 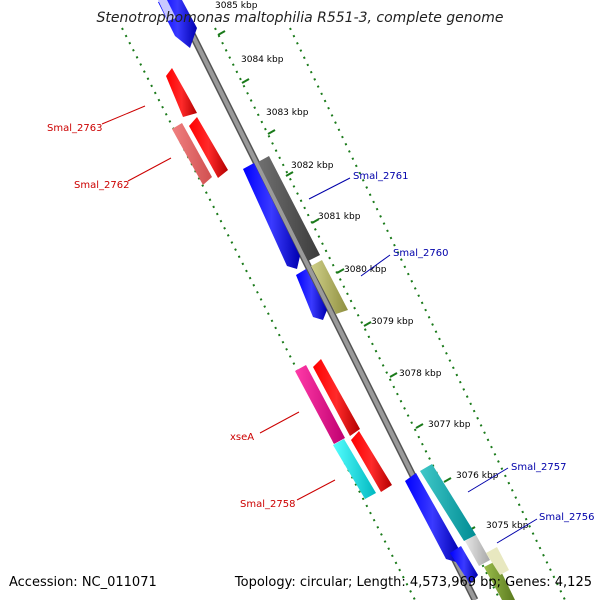 What do you see at coordinates (566, 517) in the screenshot?
I see `gene-label-smal-2756: Smal_2756` at bounding box center [566, 517].